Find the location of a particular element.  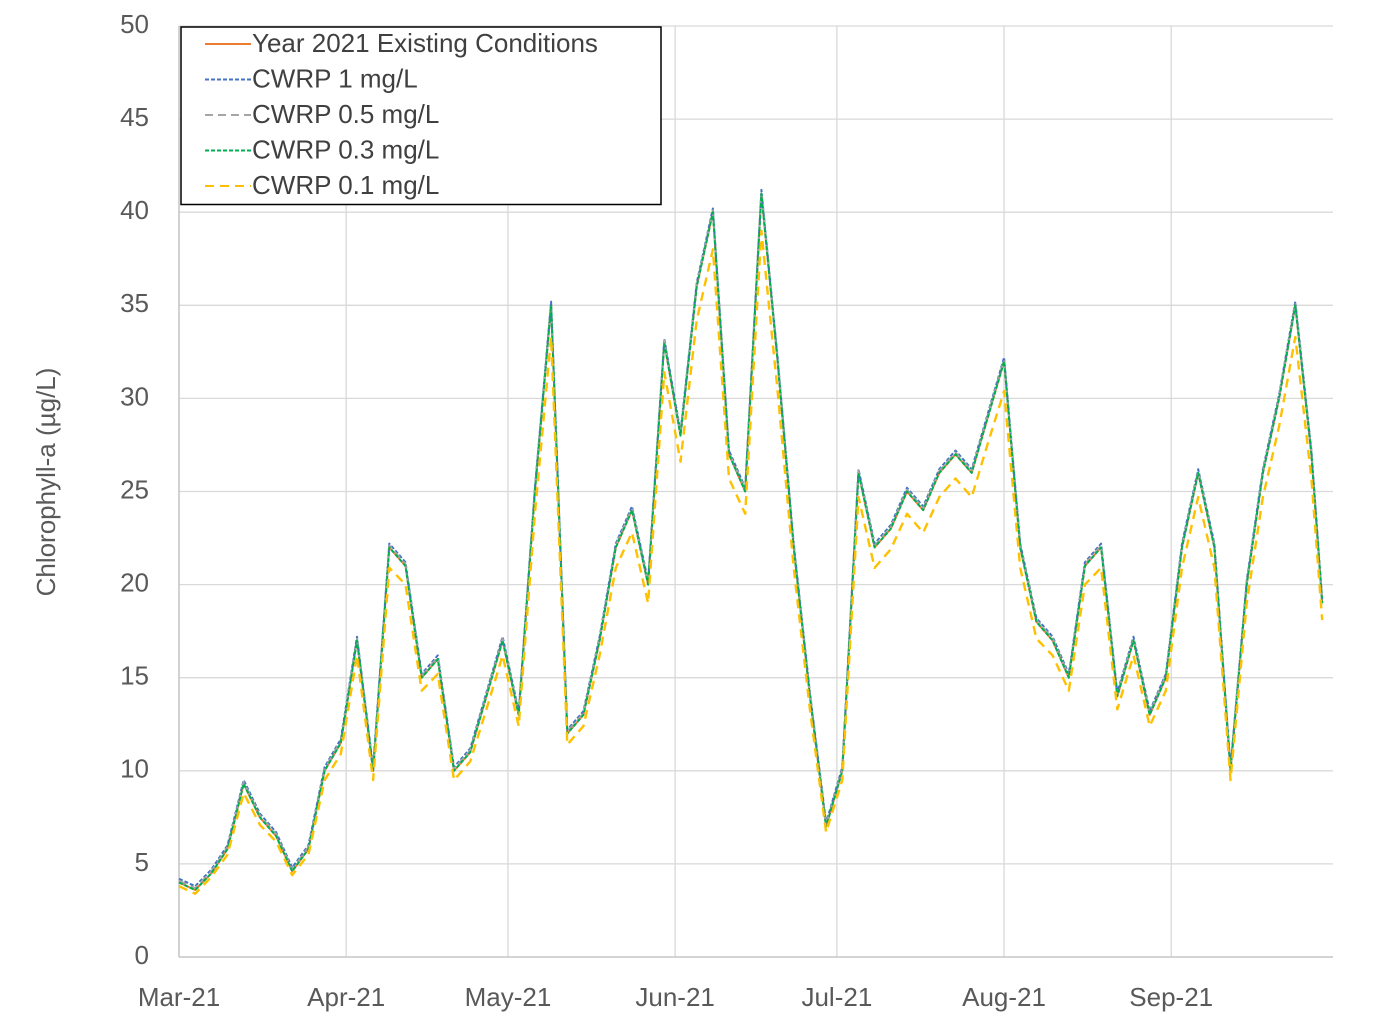

y-tick-label: 0 is located at coordinates (142, 955).